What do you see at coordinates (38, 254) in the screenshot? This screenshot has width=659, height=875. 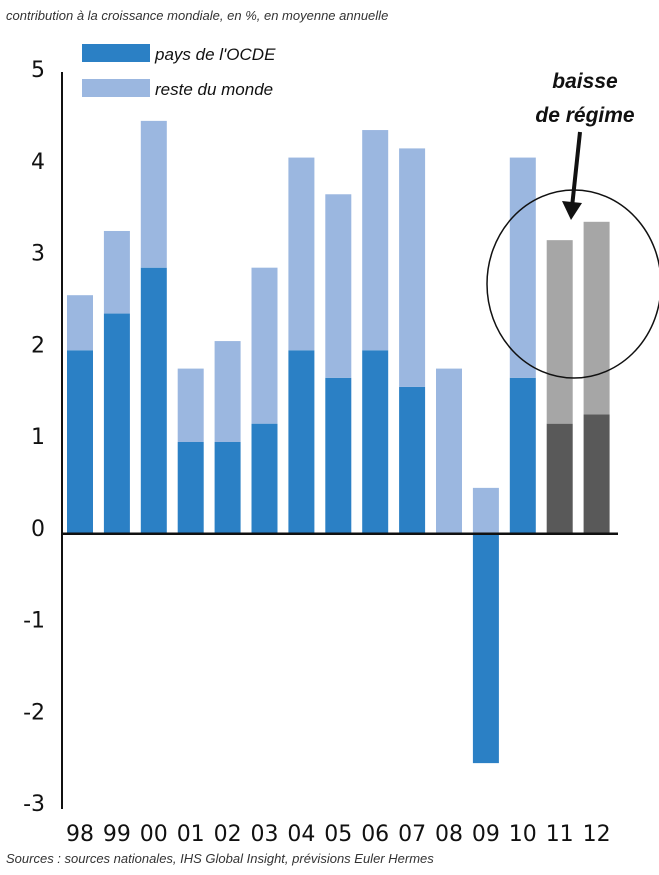 I see `y-tick-label-3: 3` at bounding box center [38, 254].